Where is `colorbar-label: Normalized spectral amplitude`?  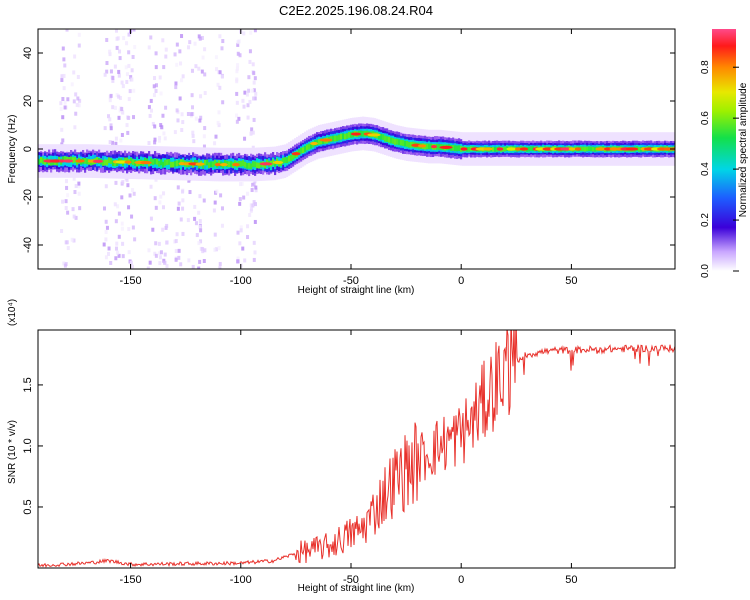
colorbar-label: Normalized spectral amplitude is located at coordinates (743, 149).